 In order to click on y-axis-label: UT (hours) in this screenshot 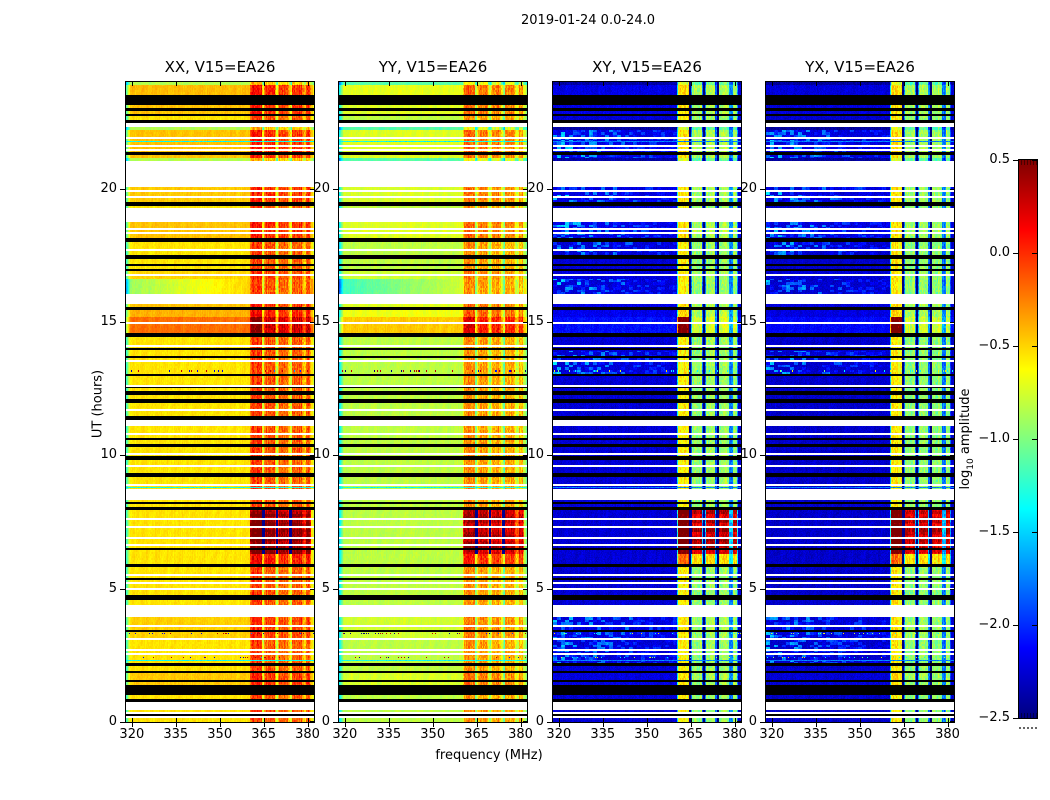, I will do `click(98, 404)`.